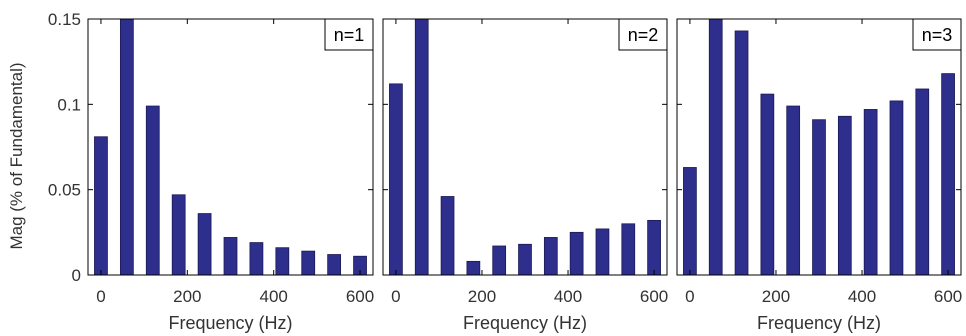 This screenshot has width=966, height=336. I want to click on annotation-label: n=2, so click(643, 35).